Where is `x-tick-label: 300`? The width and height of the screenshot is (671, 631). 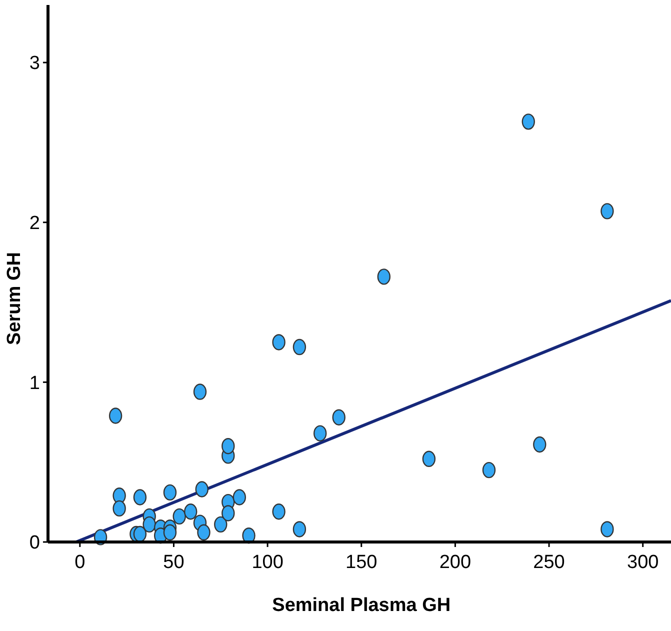 x-tick-label: 300 is located at coordinates (643, 562).